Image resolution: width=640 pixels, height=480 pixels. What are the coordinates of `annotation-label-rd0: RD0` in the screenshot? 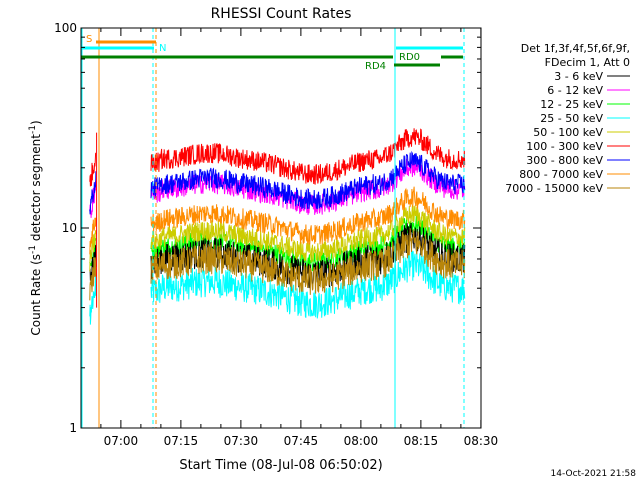 It's located at (409, 57).